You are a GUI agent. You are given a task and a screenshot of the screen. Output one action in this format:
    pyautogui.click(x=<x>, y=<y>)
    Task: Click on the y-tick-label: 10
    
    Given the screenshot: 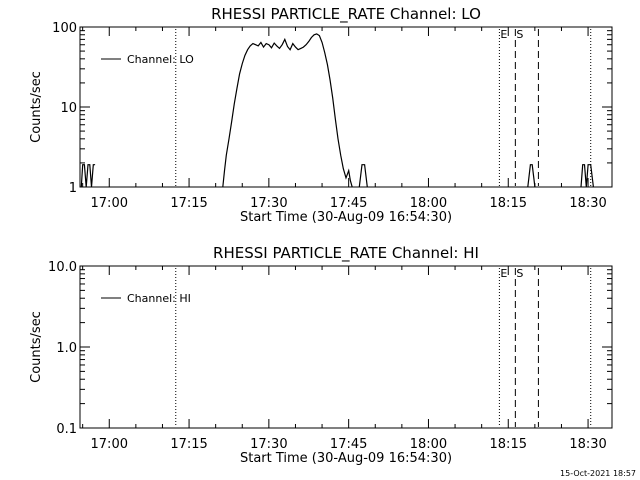 What is the action you would take?
    pyautogui.click(x=68, y=108)
    